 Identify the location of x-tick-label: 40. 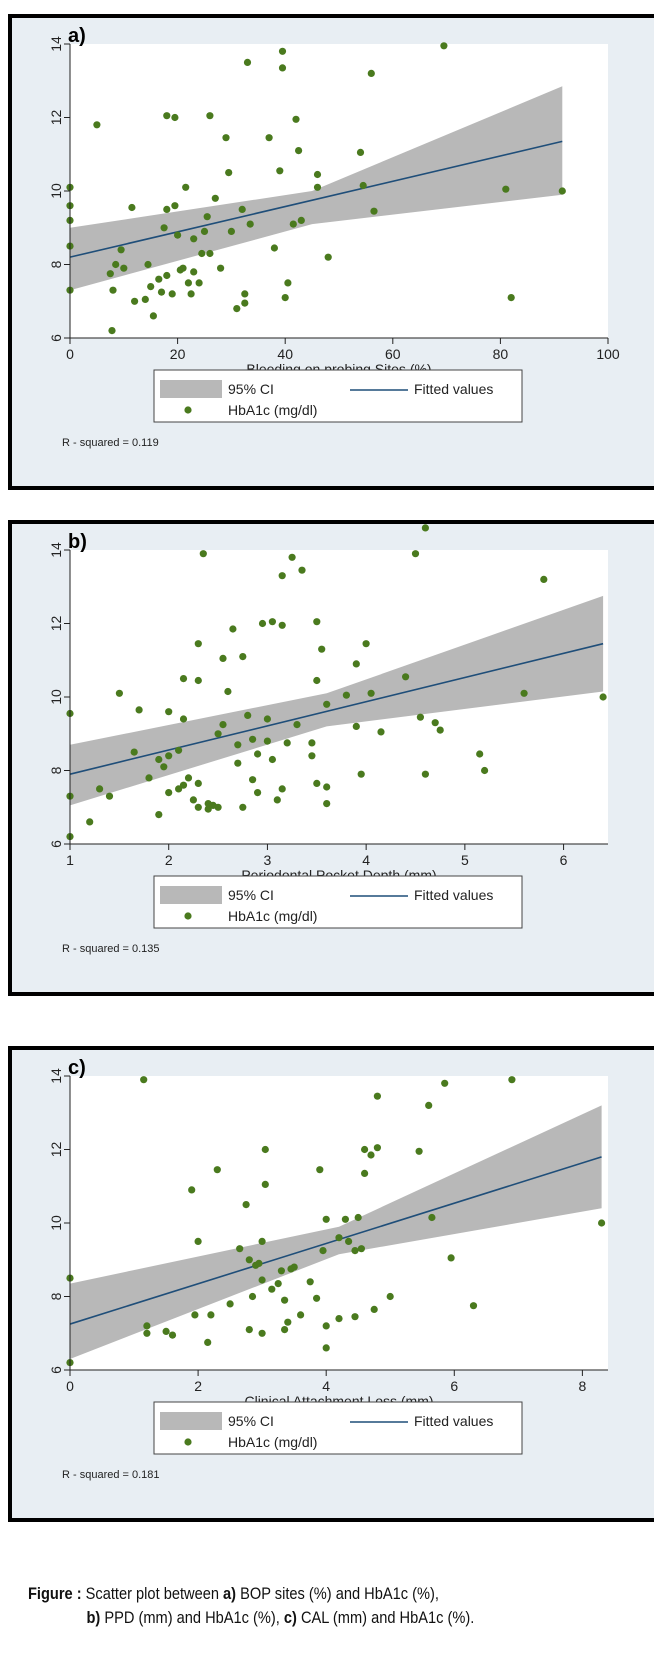
(285, 354).